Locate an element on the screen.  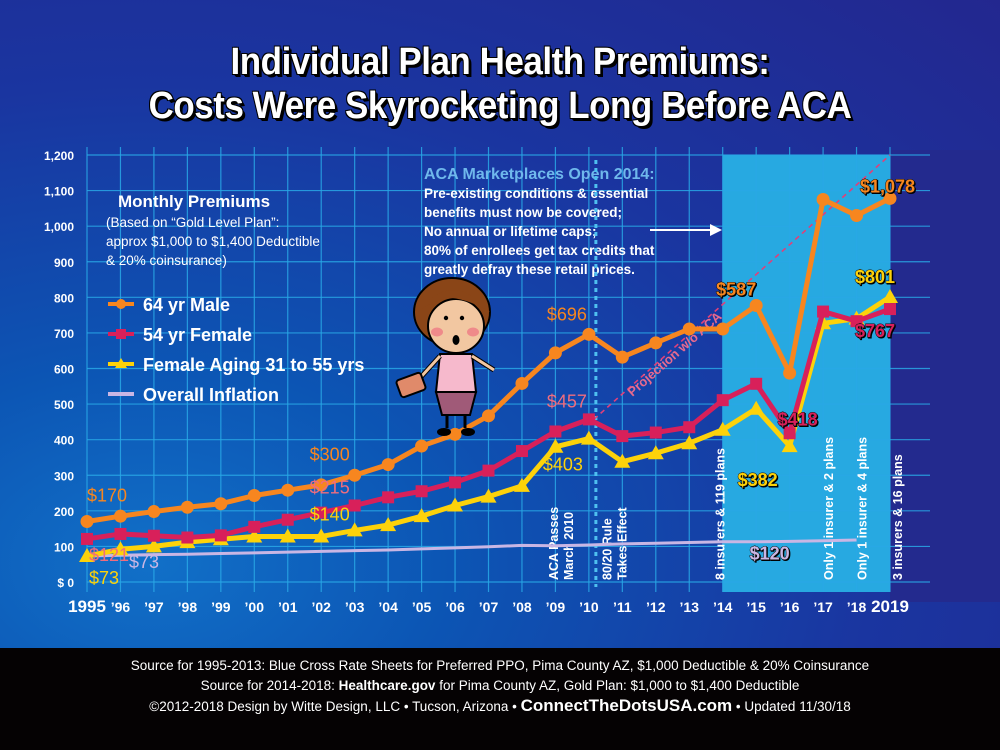
site-link: ConnectTheDotsUSA.com is located at coordinates (626, 705).